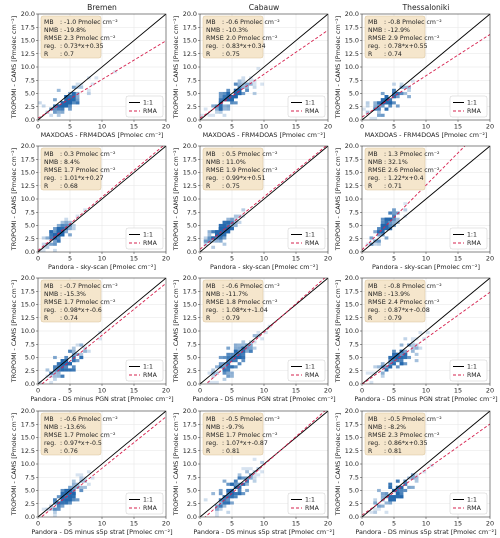 Image resolution: width=500 pixels, height=538 pixels. I want to click on stat-value: : -19.8%, so click(73, 30).